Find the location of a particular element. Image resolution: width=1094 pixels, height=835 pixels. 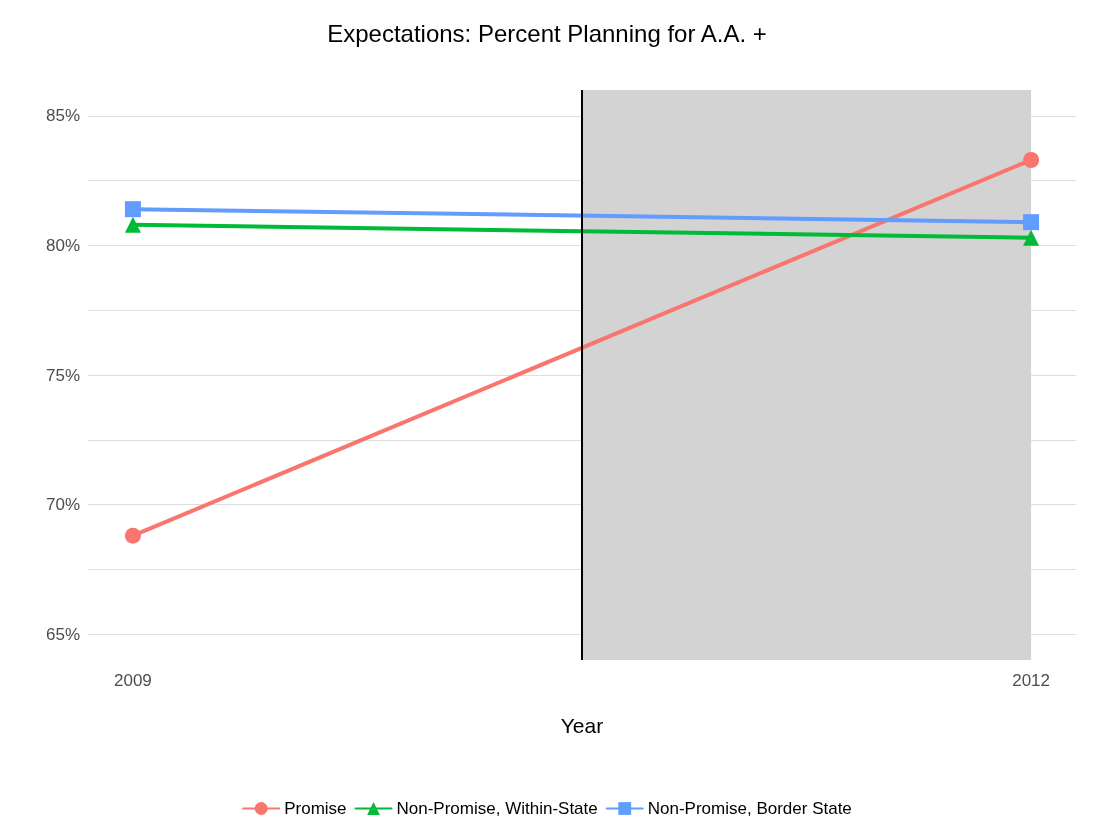

x-tick-label: 2009 is located at coordinates (133, 680).